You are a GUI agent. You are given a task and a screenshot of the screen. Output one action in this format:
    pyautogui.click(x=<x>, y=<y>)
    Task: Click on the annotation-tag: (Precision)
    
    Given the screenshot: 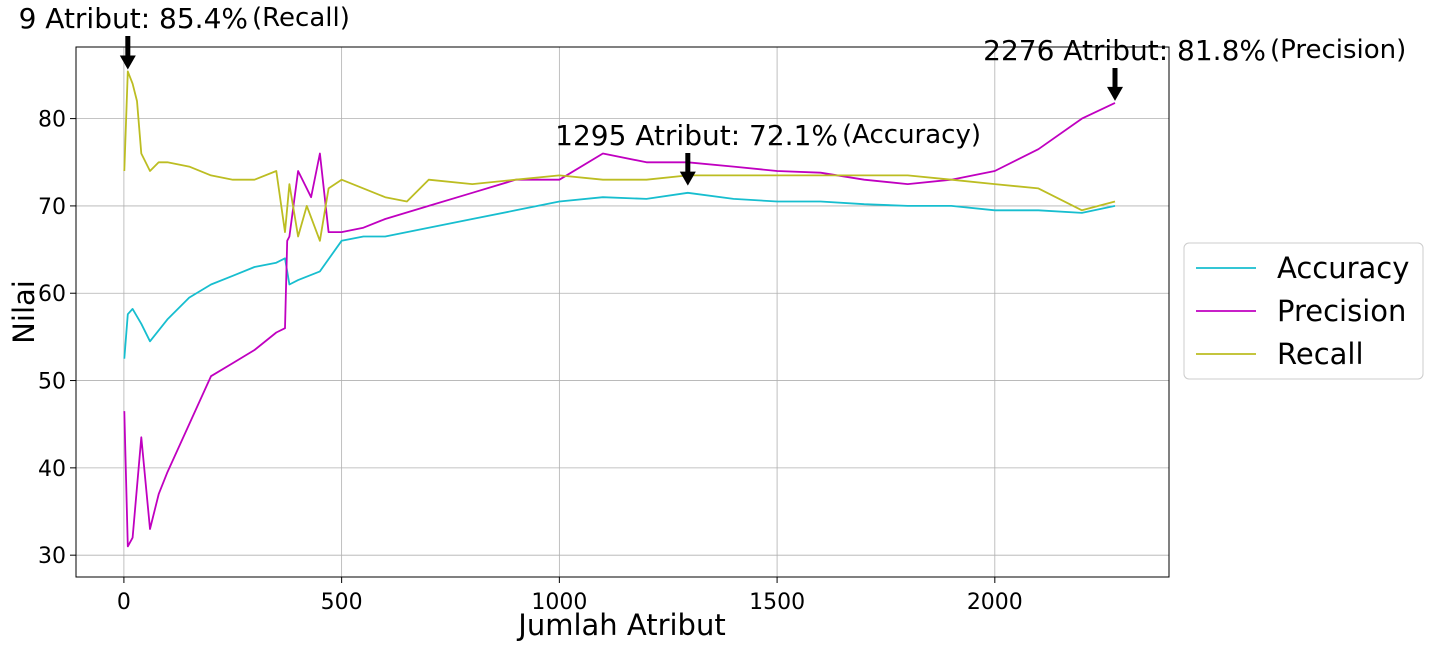 What is the action you would take?
    pyautogui.click(x=1338, y=50)
    